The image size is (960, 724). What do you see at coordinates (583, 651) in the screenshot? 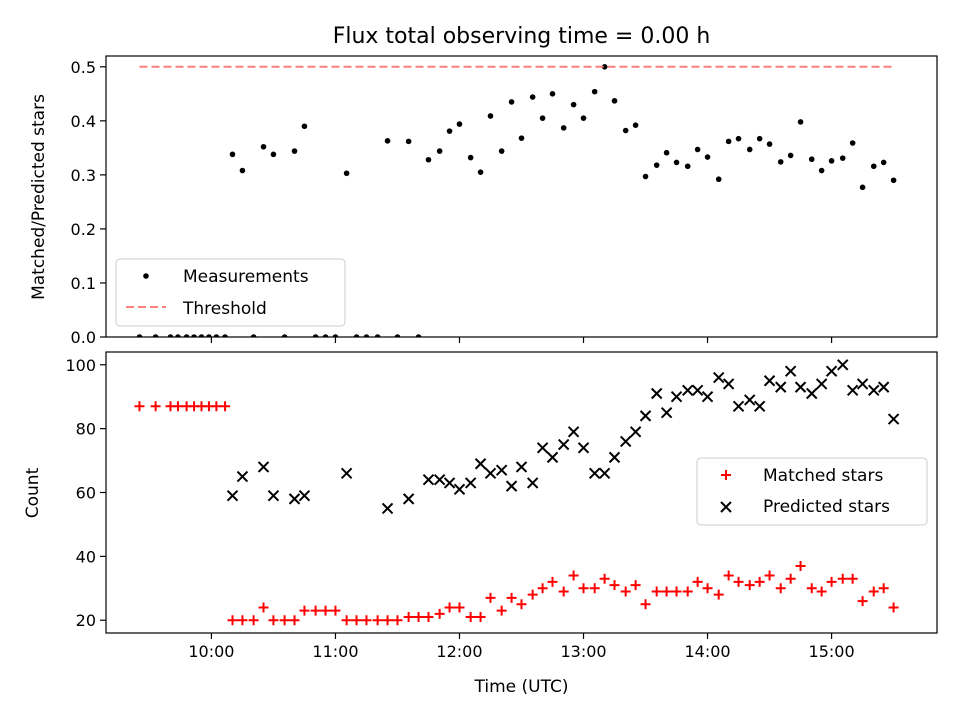
I see `bottom-x-tick-label: 13:00` at bounding box center [583, 651].